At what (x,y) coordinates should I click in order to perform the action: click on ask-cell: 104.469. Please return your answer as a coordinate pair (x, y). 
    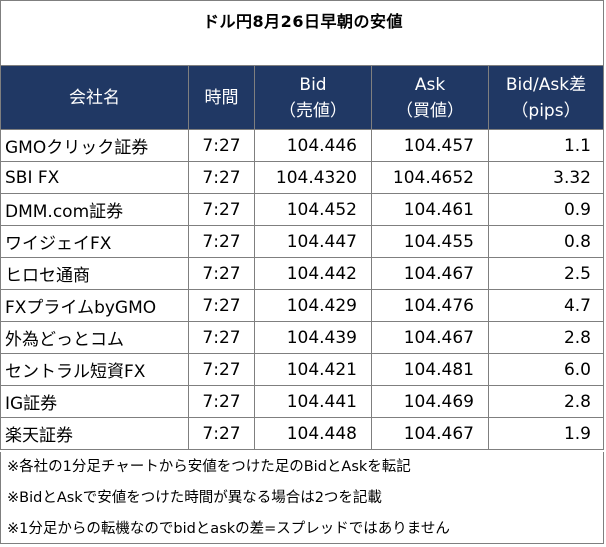
    Looking at the image, I should click on (430, 401).